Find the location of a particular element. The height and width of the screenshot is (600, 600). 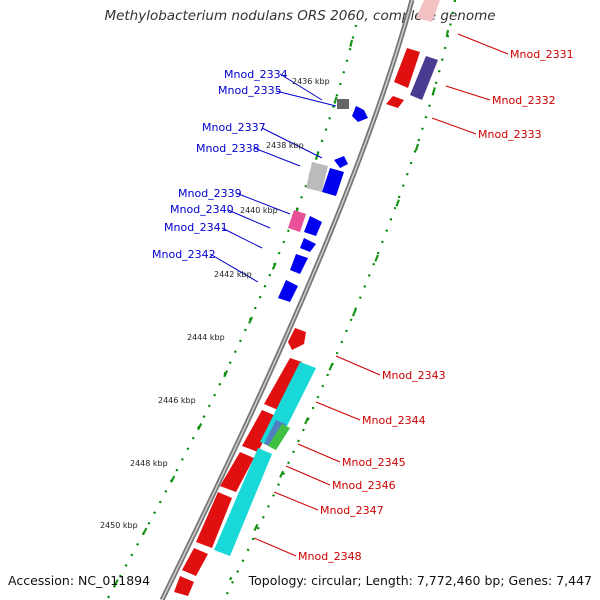

gene-mnod-2342a is located at coordinates (299, 264).